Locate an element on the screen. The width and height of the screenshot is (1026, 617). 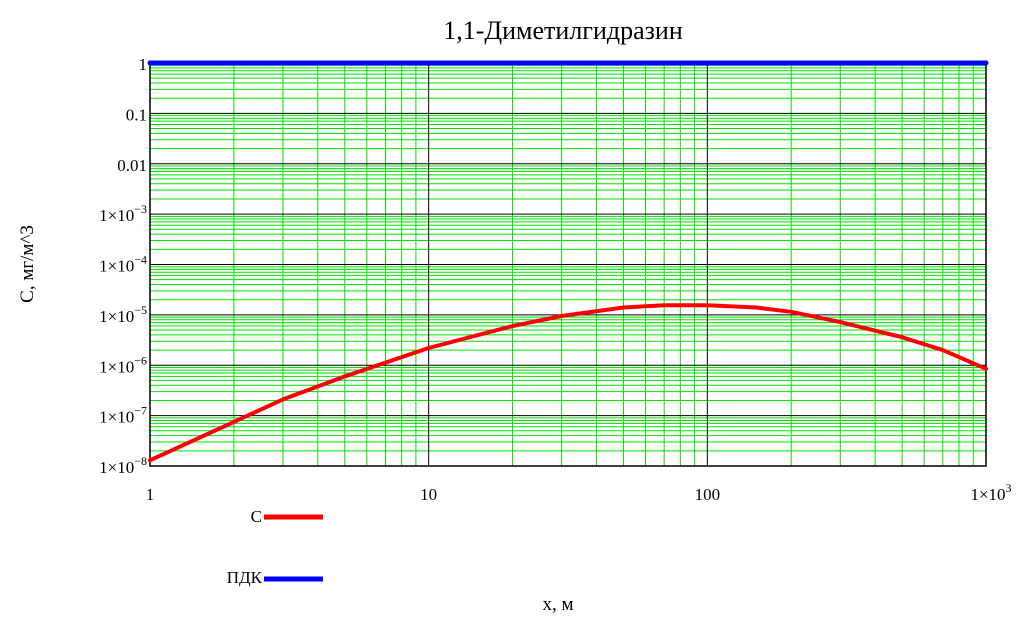
x-axis-label: x, м is located at coordinates (557, 604).